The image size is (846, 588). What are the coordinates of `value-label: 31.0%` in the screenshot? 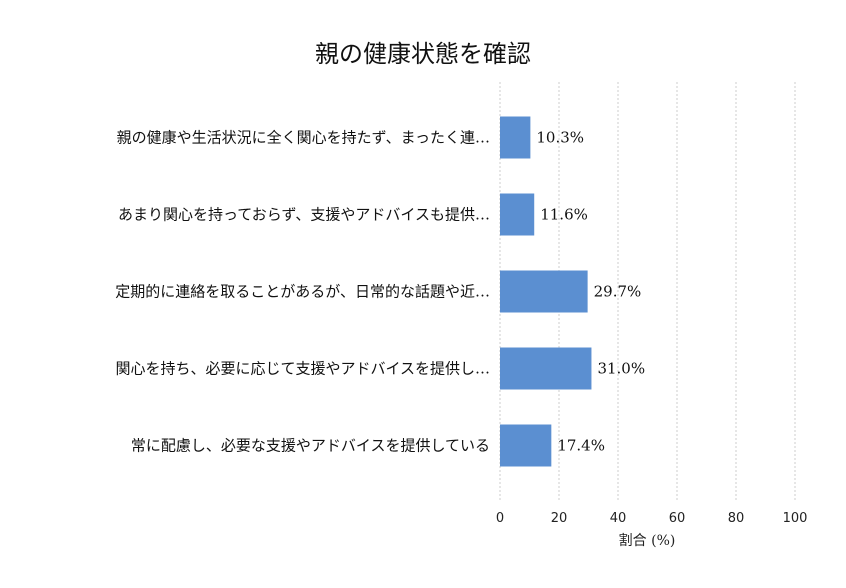 It's located at (621, 369).